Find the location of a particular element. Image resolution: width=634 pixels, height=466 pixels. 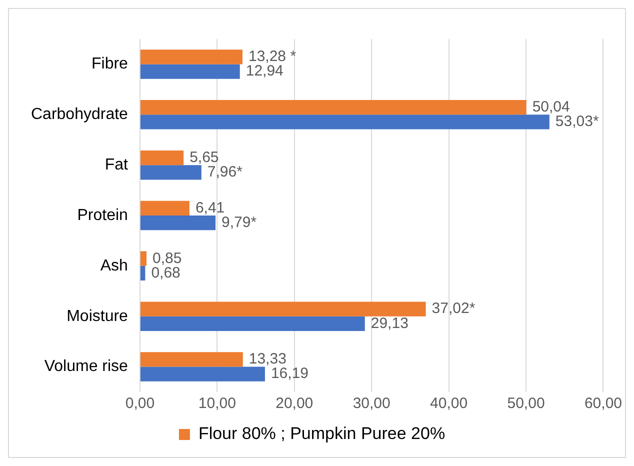

data-label: 0,68 is located at coordinates (165, 273).